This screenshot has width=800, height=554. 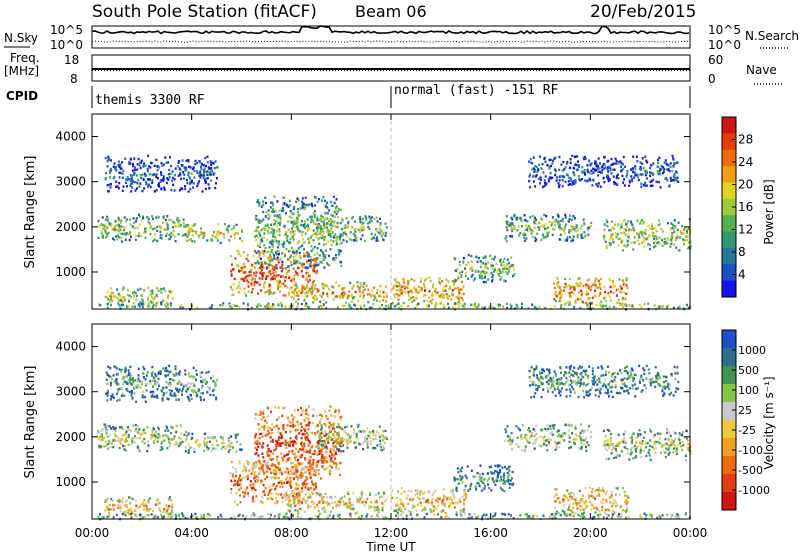 What do you see at coordinates (729, 125) in the screenshot?
I see `colorbar-swatch` at bounding box center [729, 125].